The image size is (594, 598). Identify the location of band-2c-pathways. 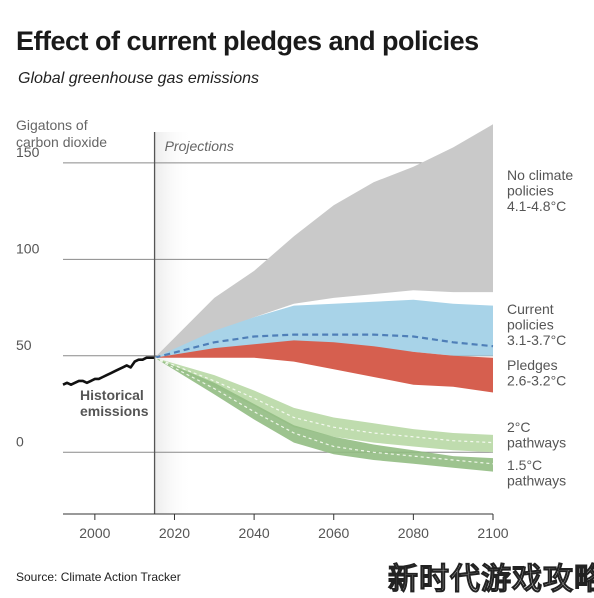
(323, 405).